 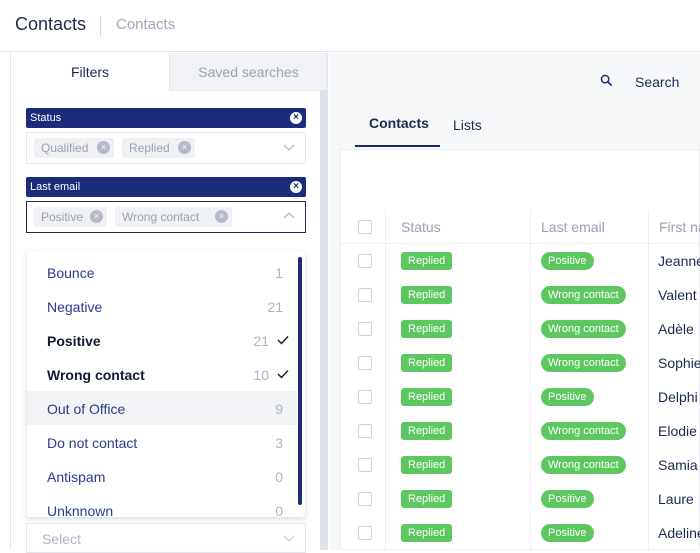 I want to click on first-name-cell: Delphi, so click(x=678, y=397).